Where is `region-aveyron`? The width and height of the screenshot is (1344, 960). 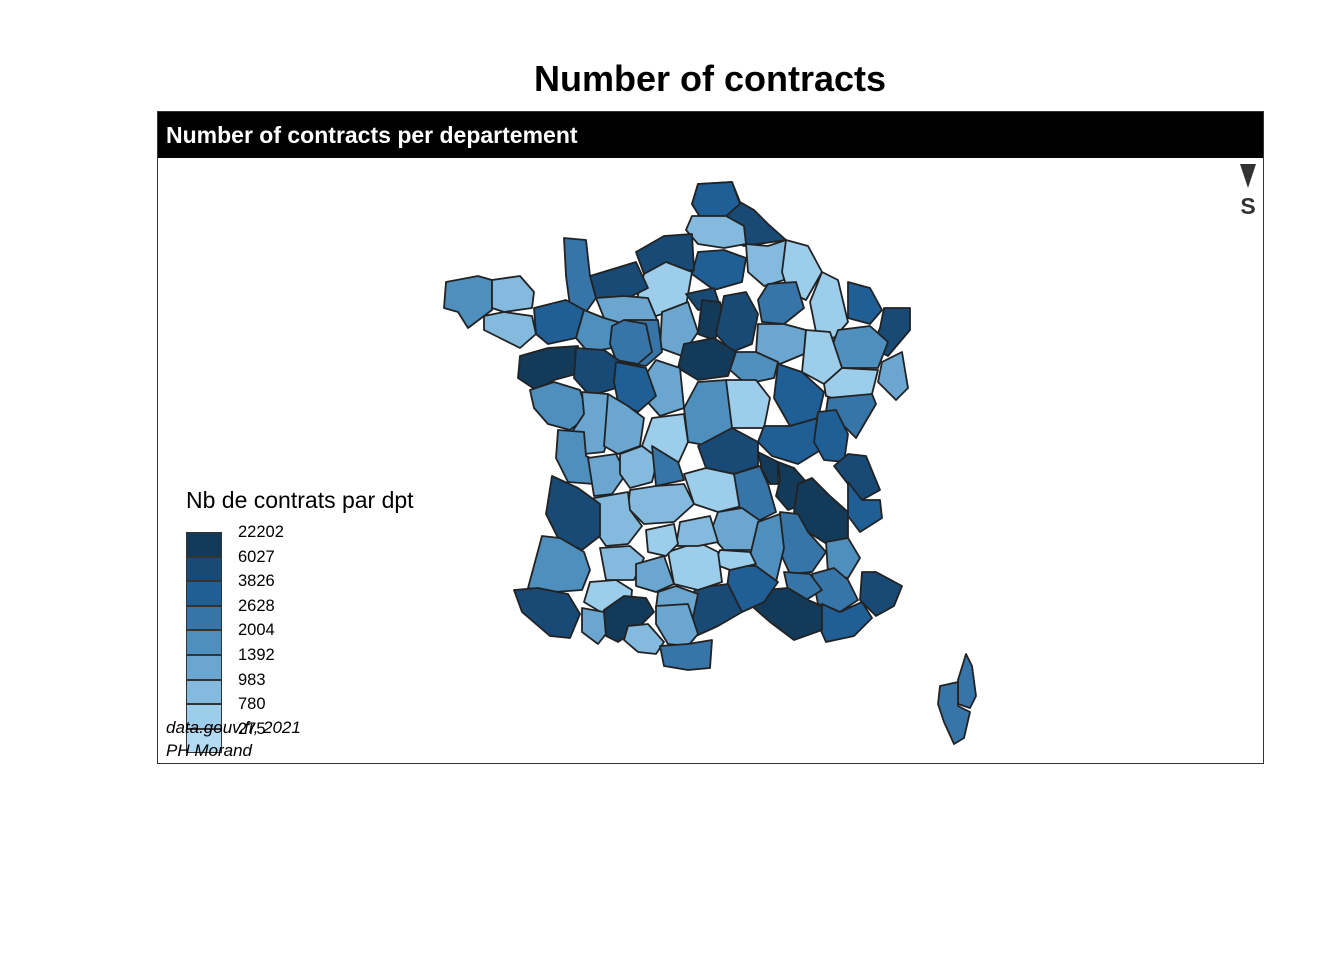
region-aveyron is located at coordinates (695, 566).